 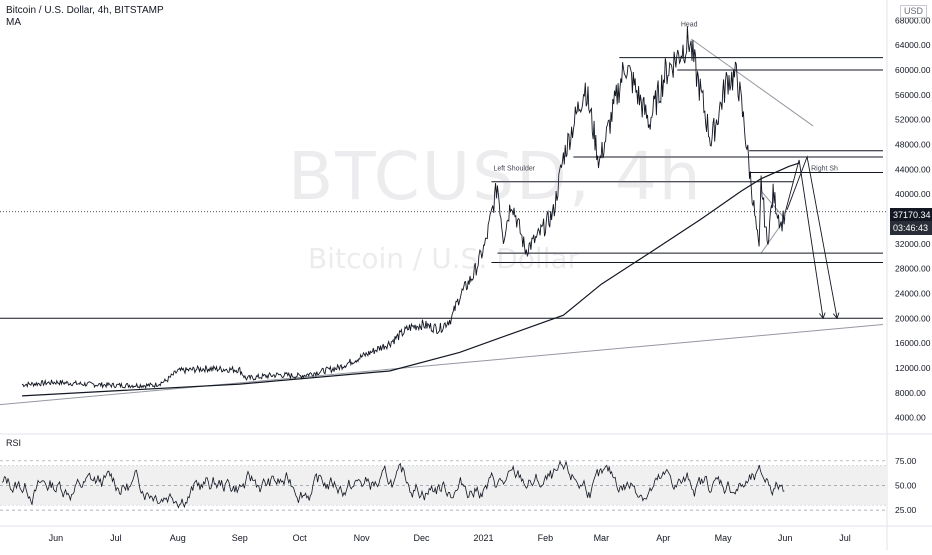 What do you see at coordinates (911, 228) in the screenshot?
I see `bar-countdown-tag: 03:46:43` at bounding box center [911, 228].